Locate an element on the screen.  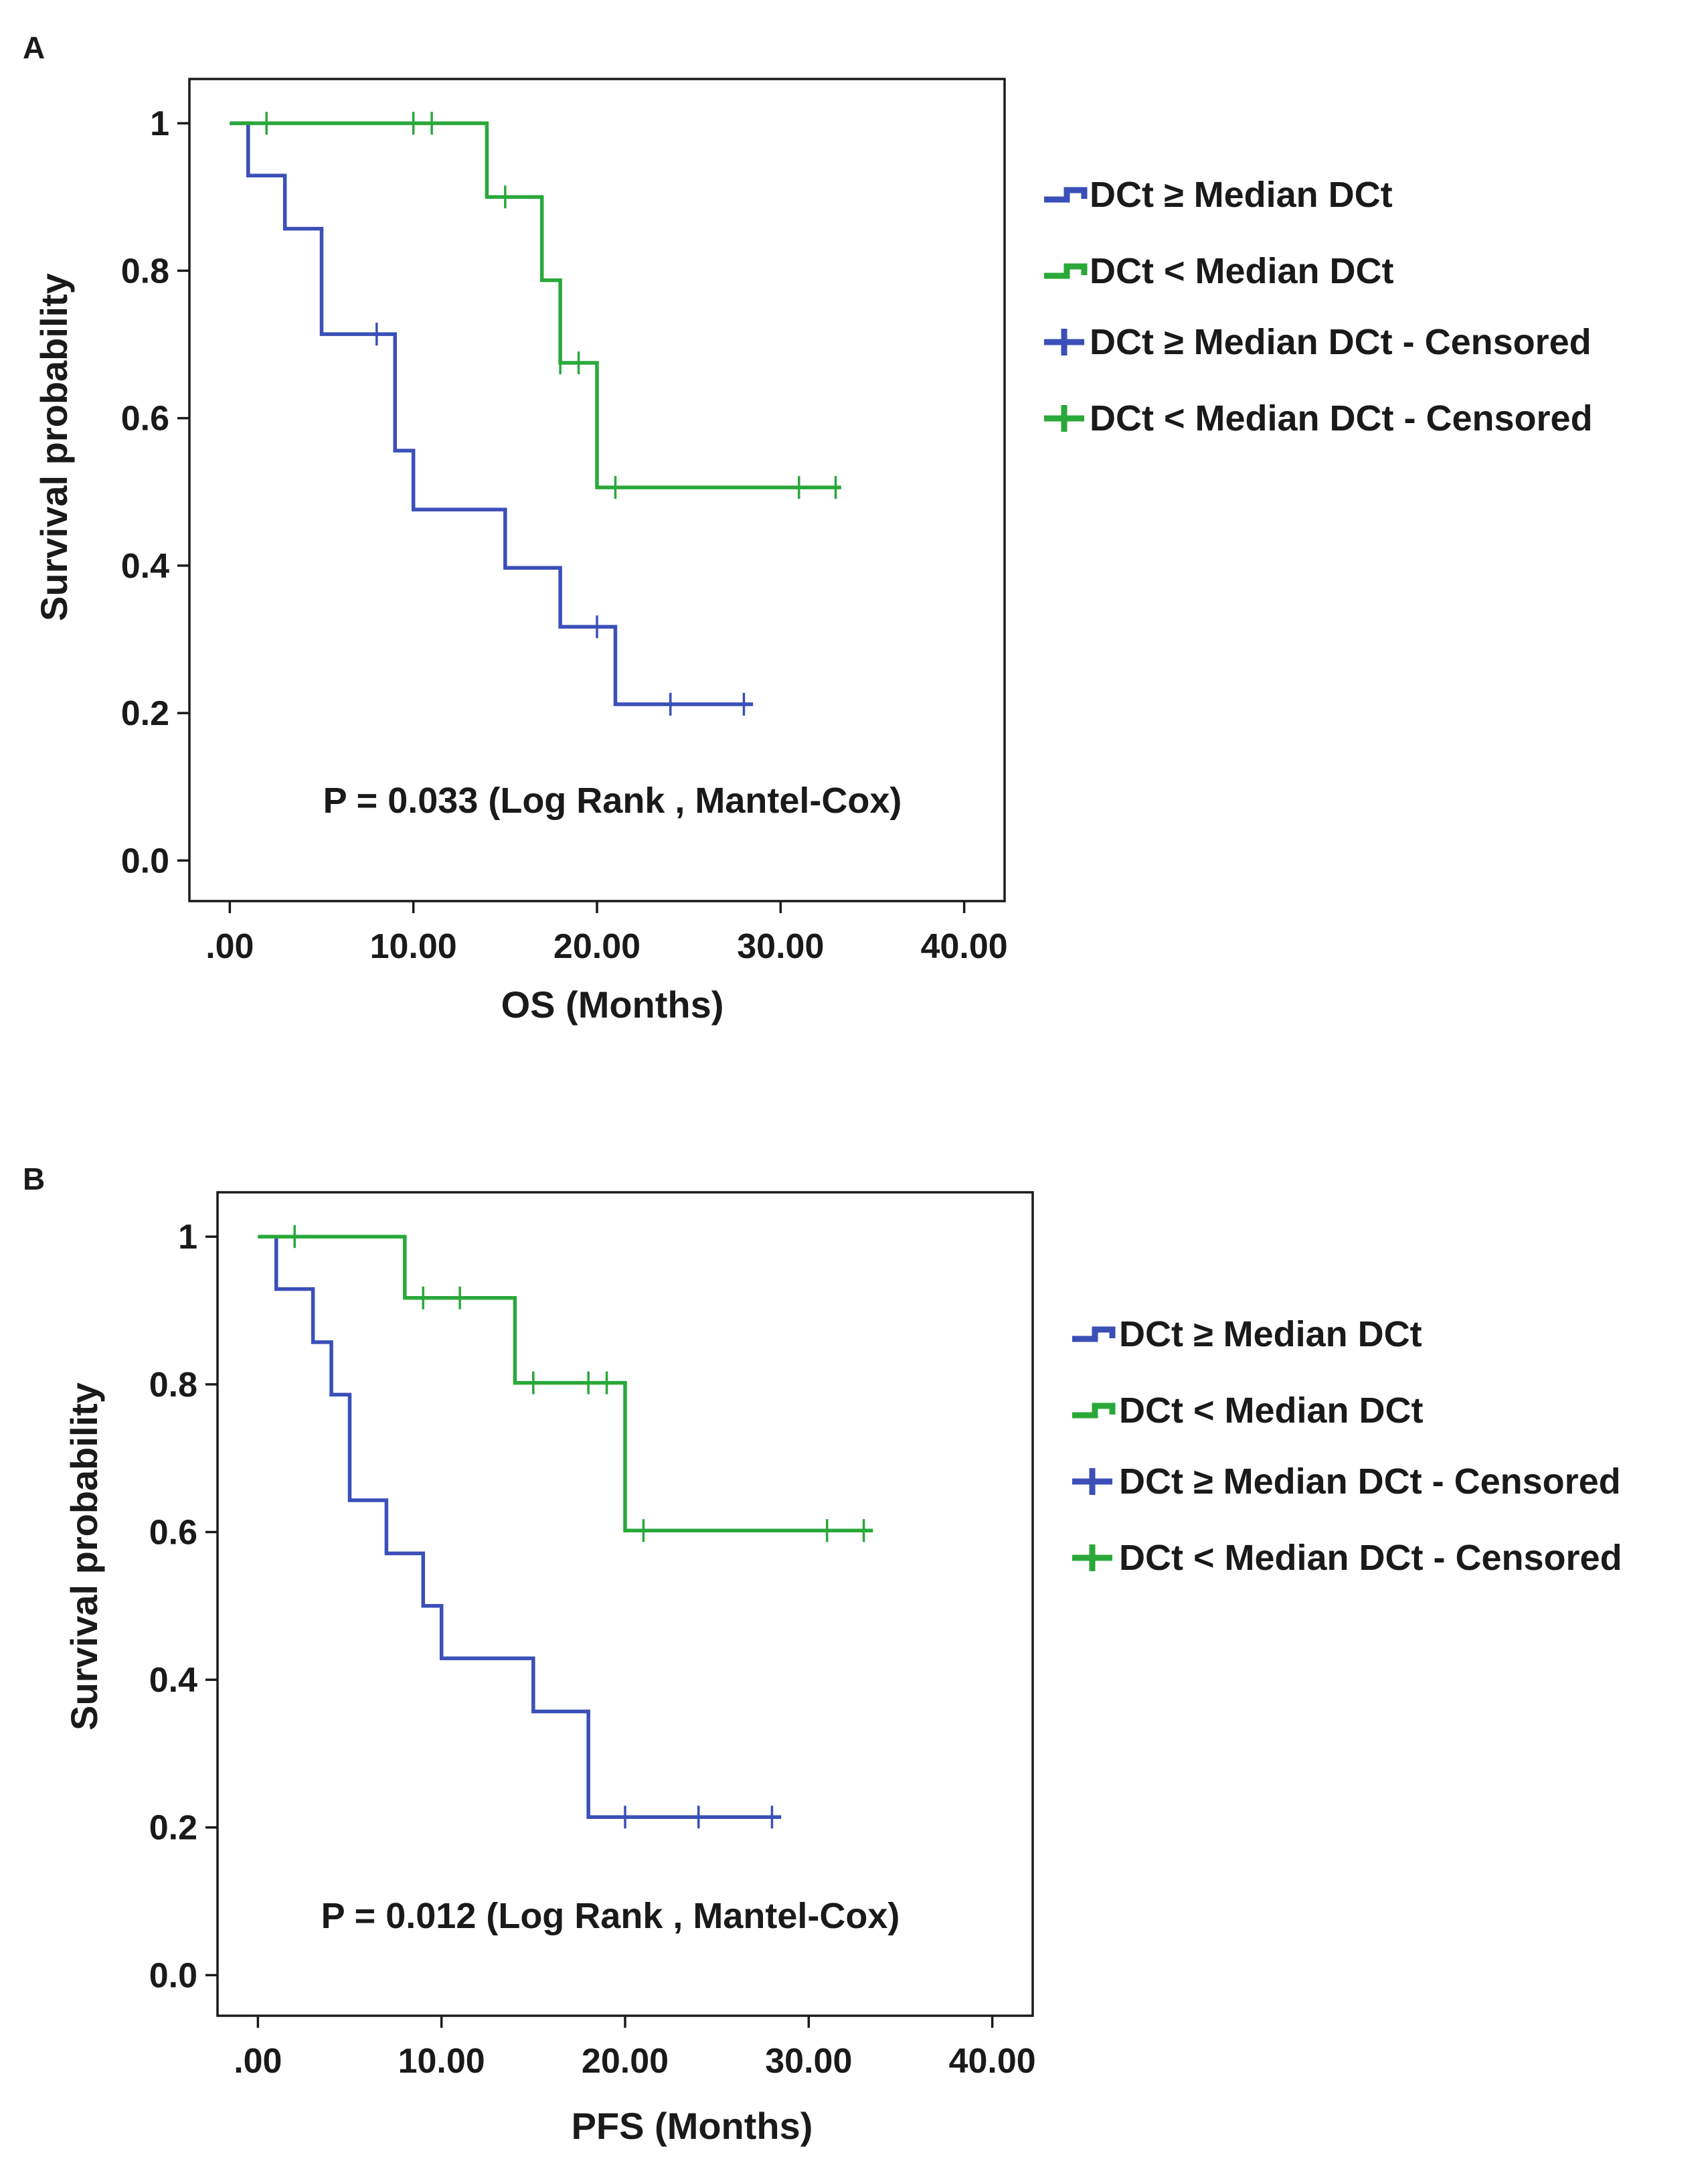
panel-label-b: B is located at coordinates (34, 1179).